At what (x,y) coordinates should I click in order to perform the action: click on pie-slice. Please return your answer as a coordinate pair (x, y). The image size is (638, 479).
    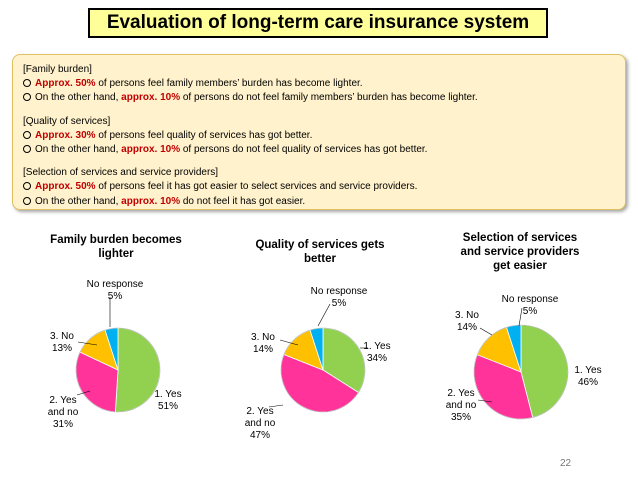
    Looking at the image, I should click on (137, 370).